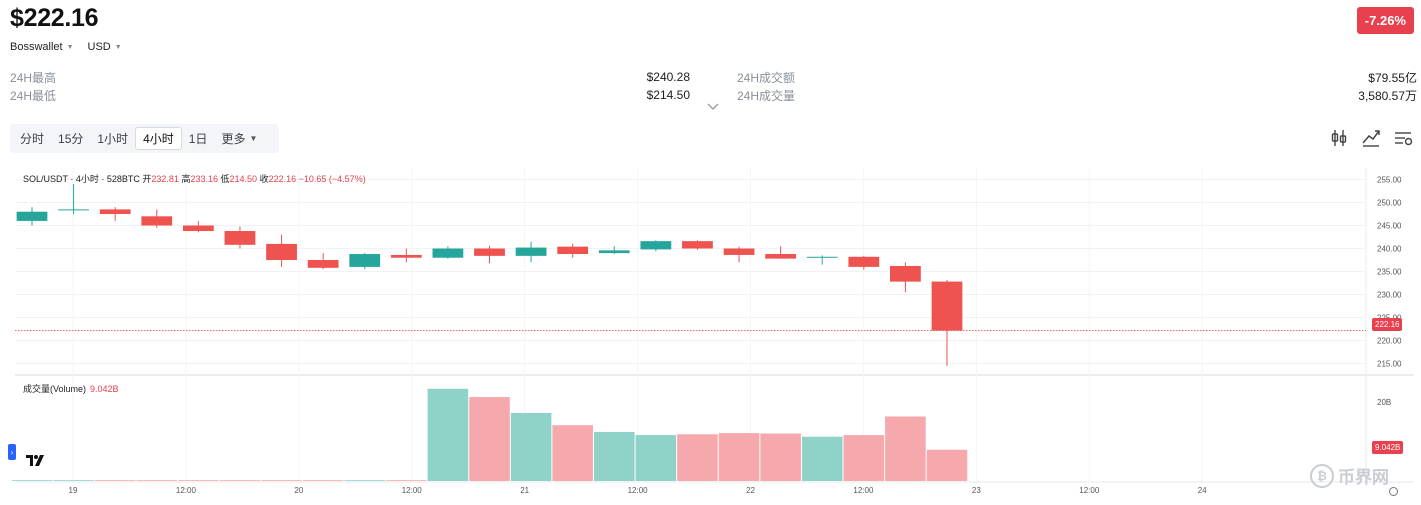 The height and width of the screenshot is (505, 1421). I want to click on chart-style-icon, so click(1371, 138).